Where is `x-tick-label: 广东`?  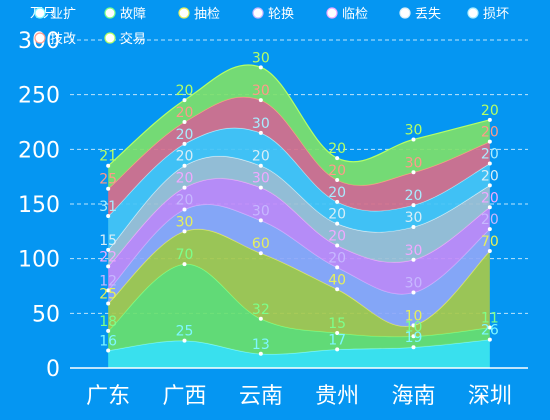 x-tick-label: 广东 is located at coordinates (108, 396).